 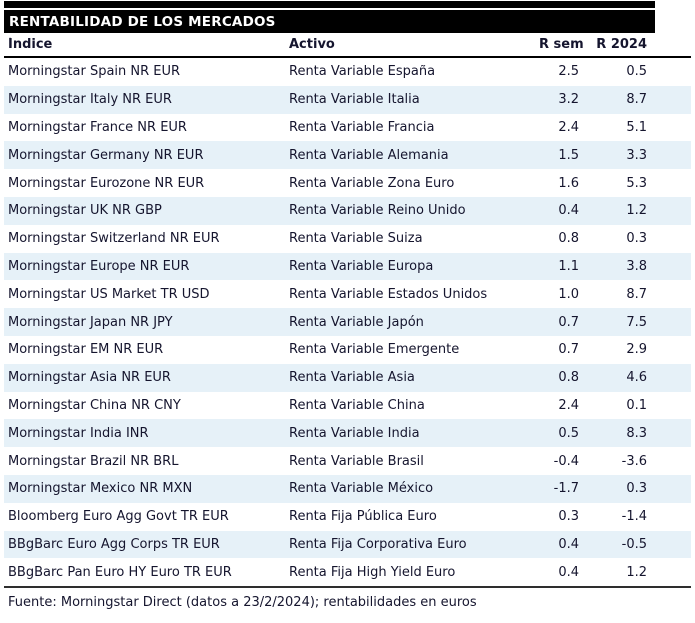 I want to click on cell-r-2024: 3.8, so click(x=636, y=266).